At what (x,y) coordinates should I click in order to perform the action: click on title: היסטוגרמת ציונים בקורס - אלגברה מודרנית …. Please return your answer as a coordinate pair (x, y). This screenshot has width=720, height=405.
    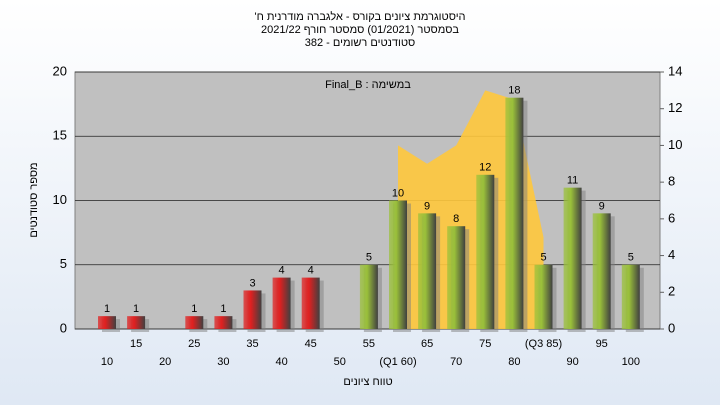
    Looking at the image, I should click on (359, 16).